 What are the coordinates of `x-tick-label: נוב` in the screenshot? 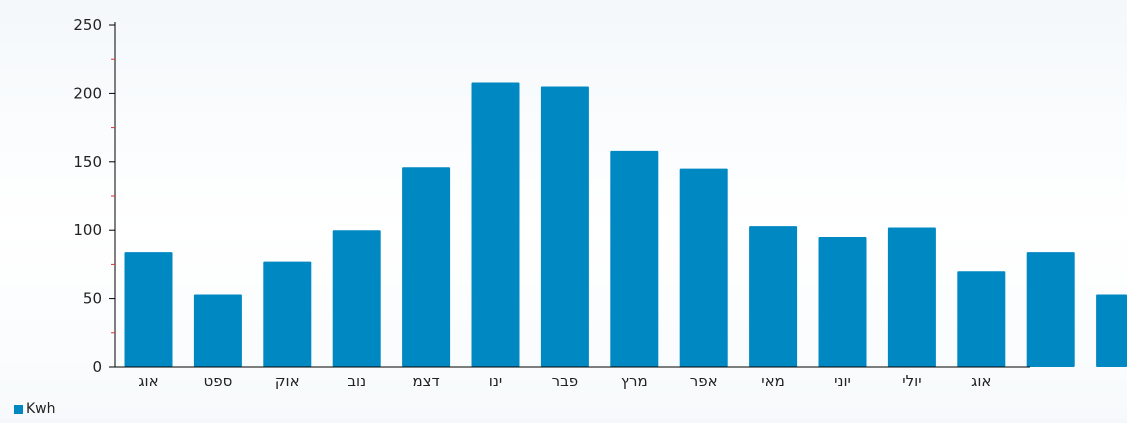 It's located at (356, 381).